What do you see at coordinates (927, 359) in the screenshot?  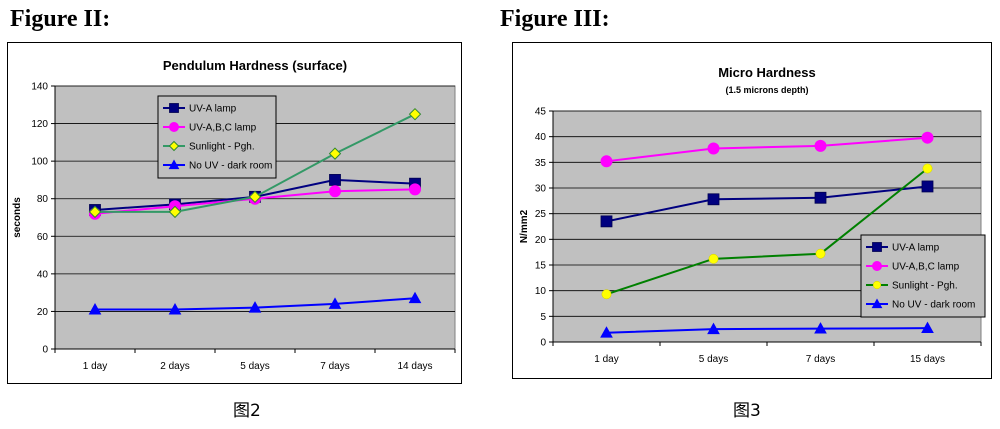 I see `x-tick-label: 15 days` at bounding box center [927, 359].